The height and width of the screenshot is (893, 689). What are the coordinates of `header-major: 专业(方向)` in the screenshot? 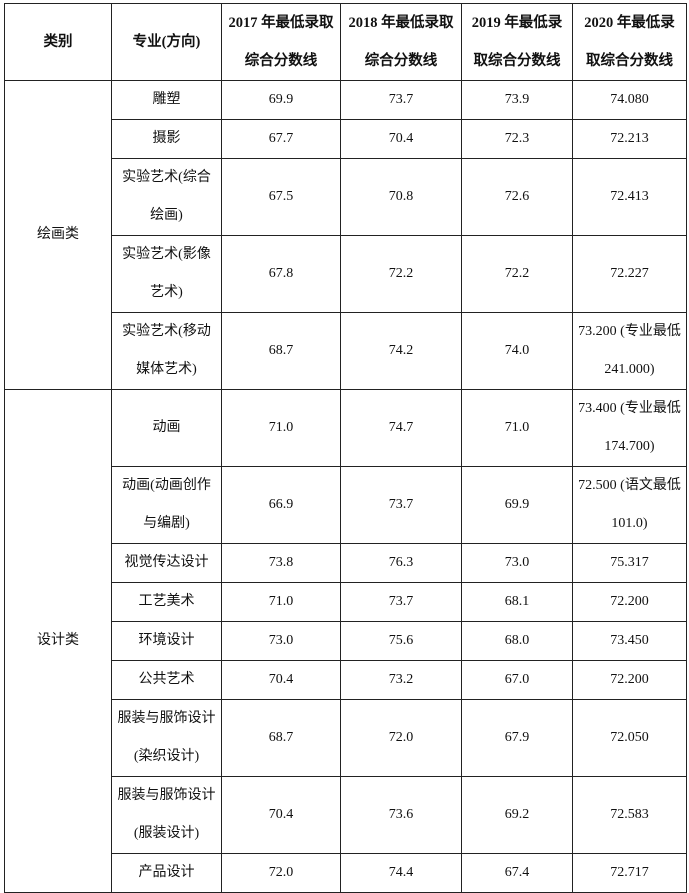 It's located at (166, 42).